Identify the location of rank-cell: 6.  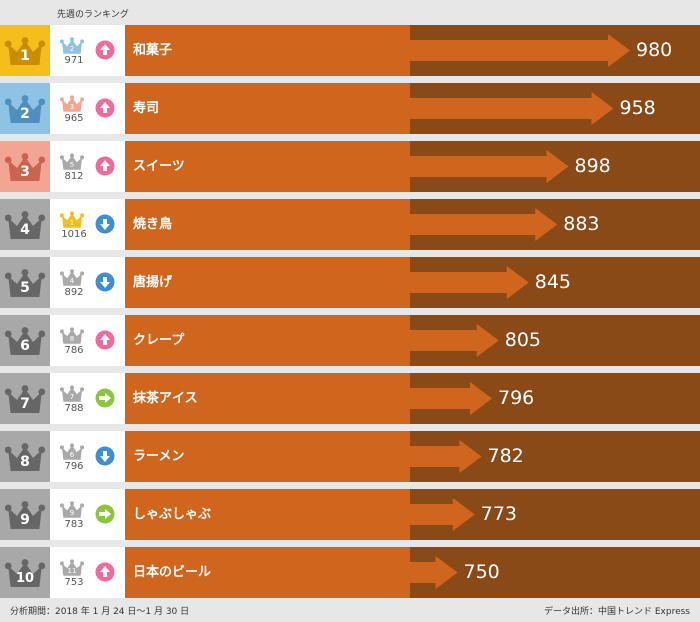
(25, 340).